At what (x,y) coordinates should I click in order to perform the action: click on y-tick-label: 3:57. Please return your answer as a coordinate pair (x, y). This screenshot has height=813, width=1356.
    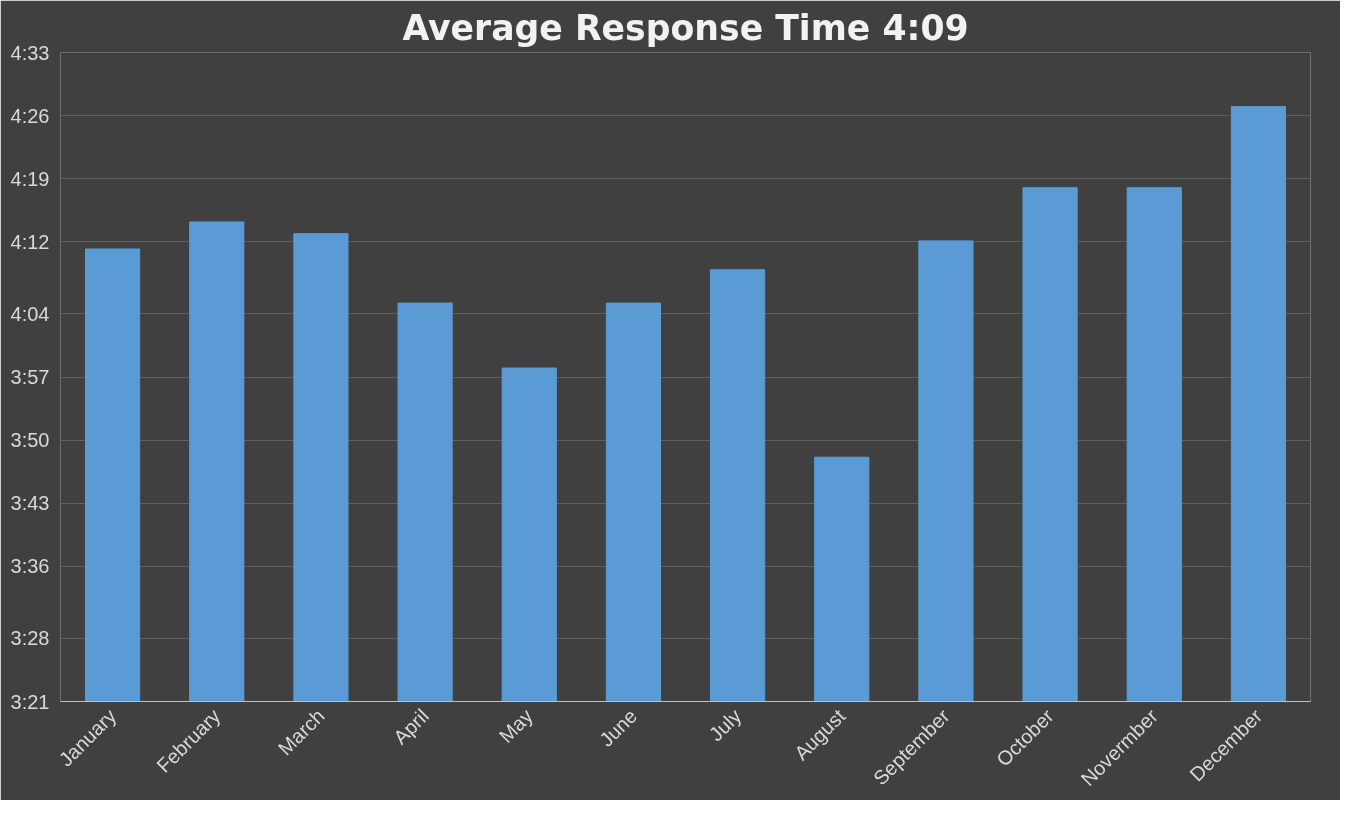
    Looking at the image, I should click on (30, 377).